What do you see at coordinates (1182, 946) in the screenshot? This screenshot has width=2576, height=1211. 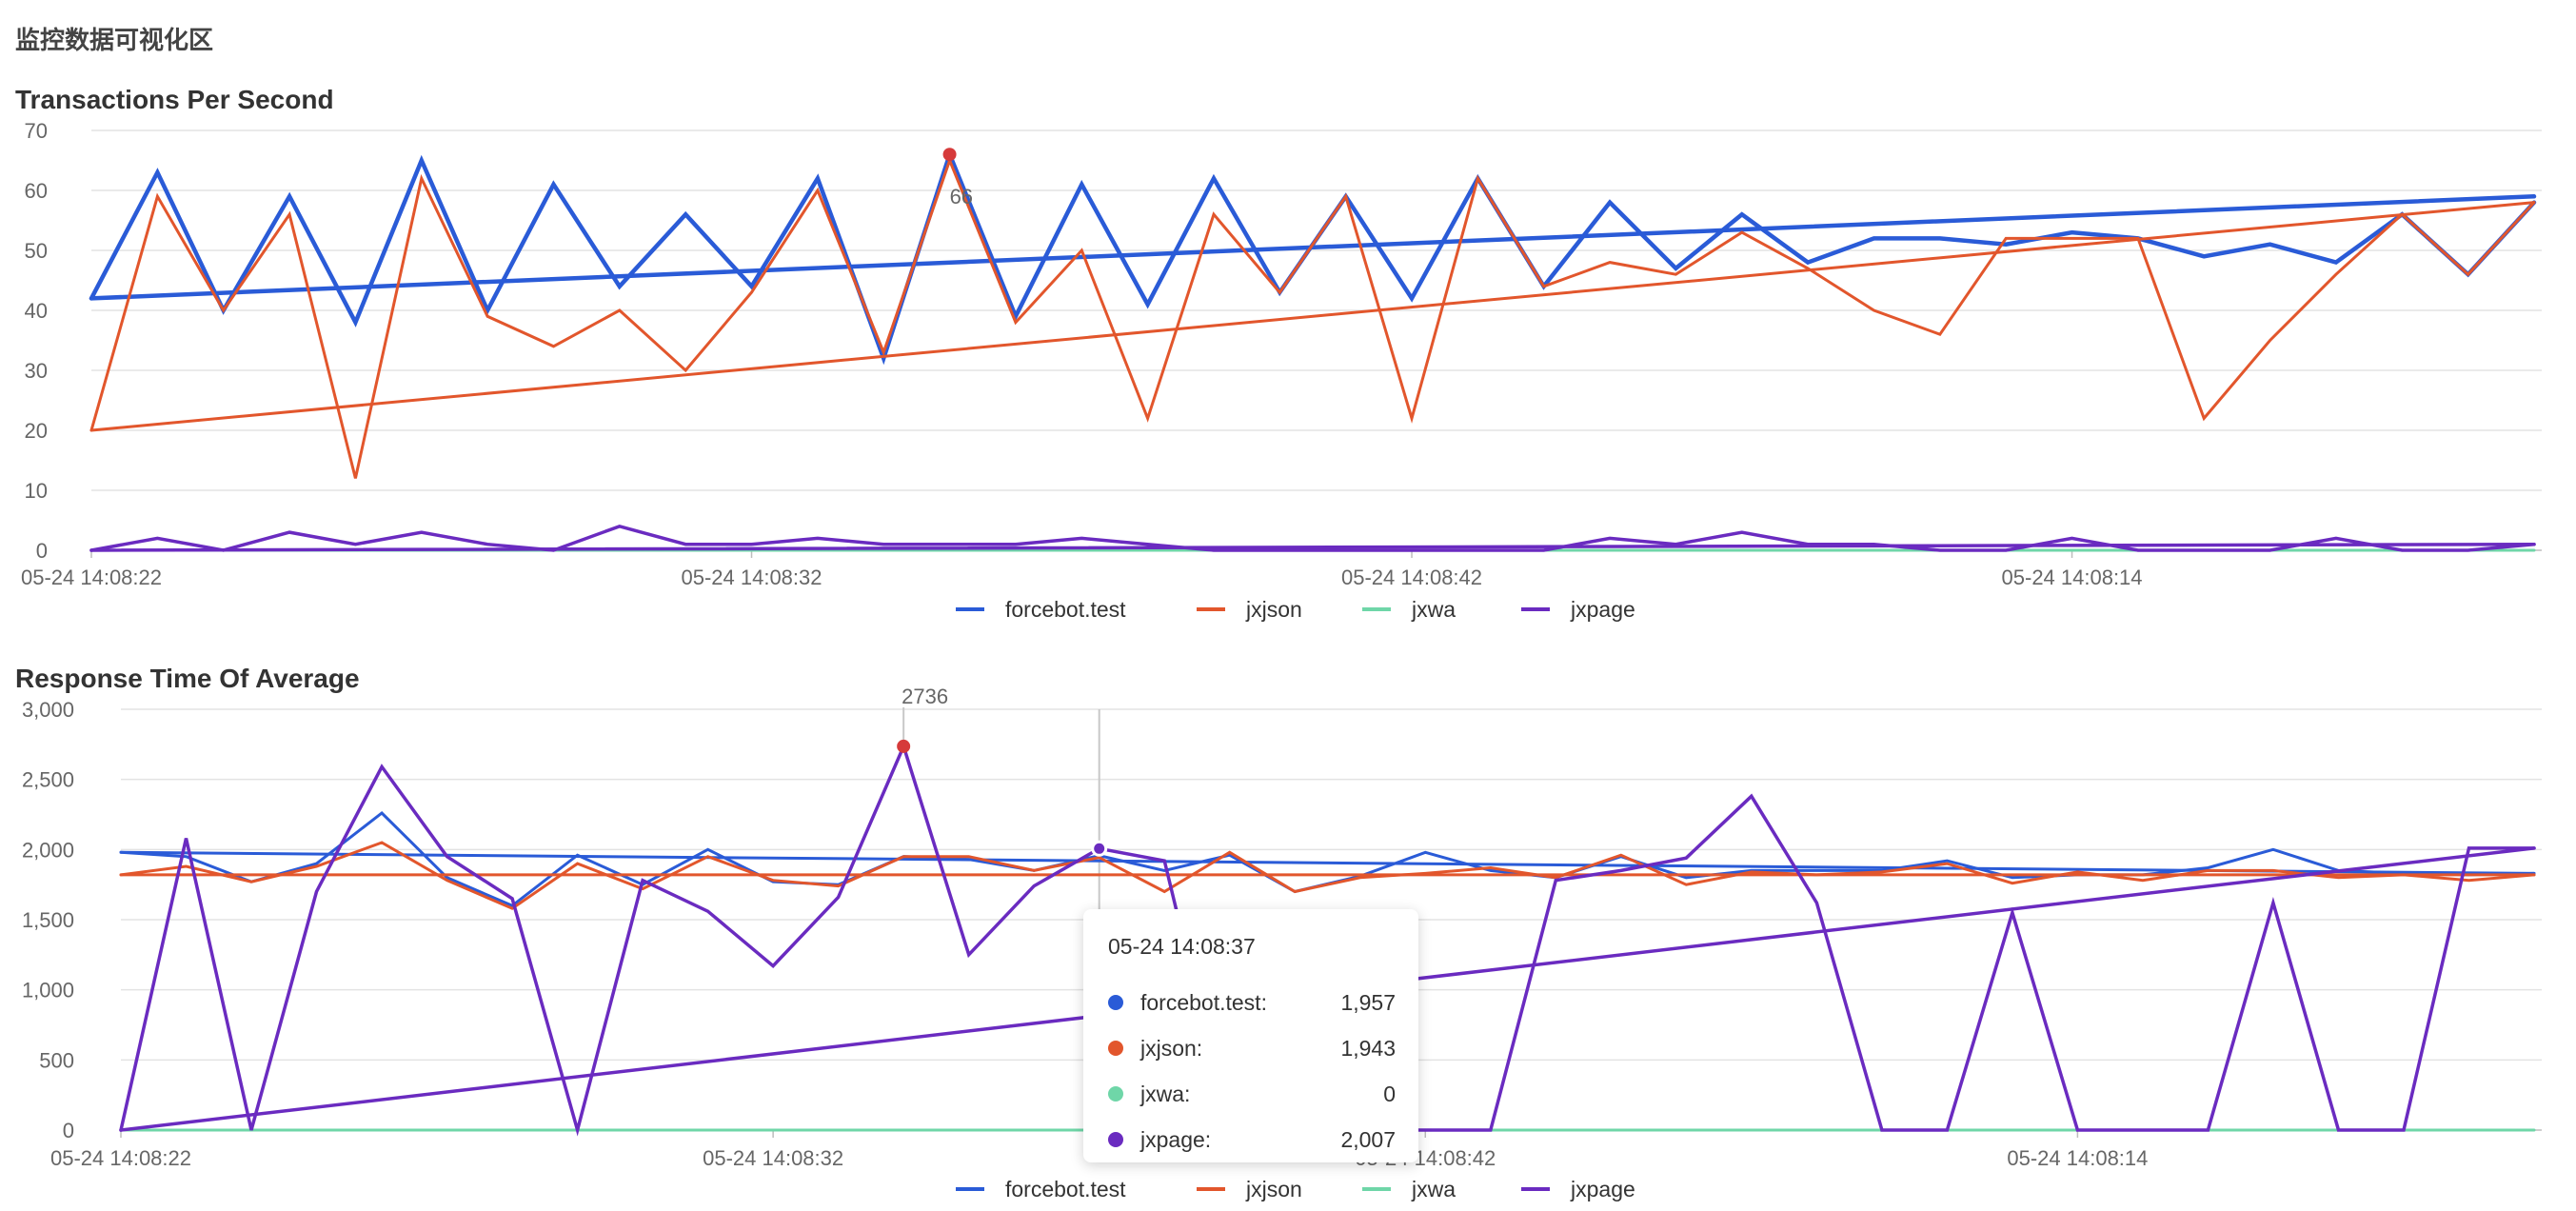 I see `tooltip-title: 05-24 14:08:37` at bounding box center [1182, 946].